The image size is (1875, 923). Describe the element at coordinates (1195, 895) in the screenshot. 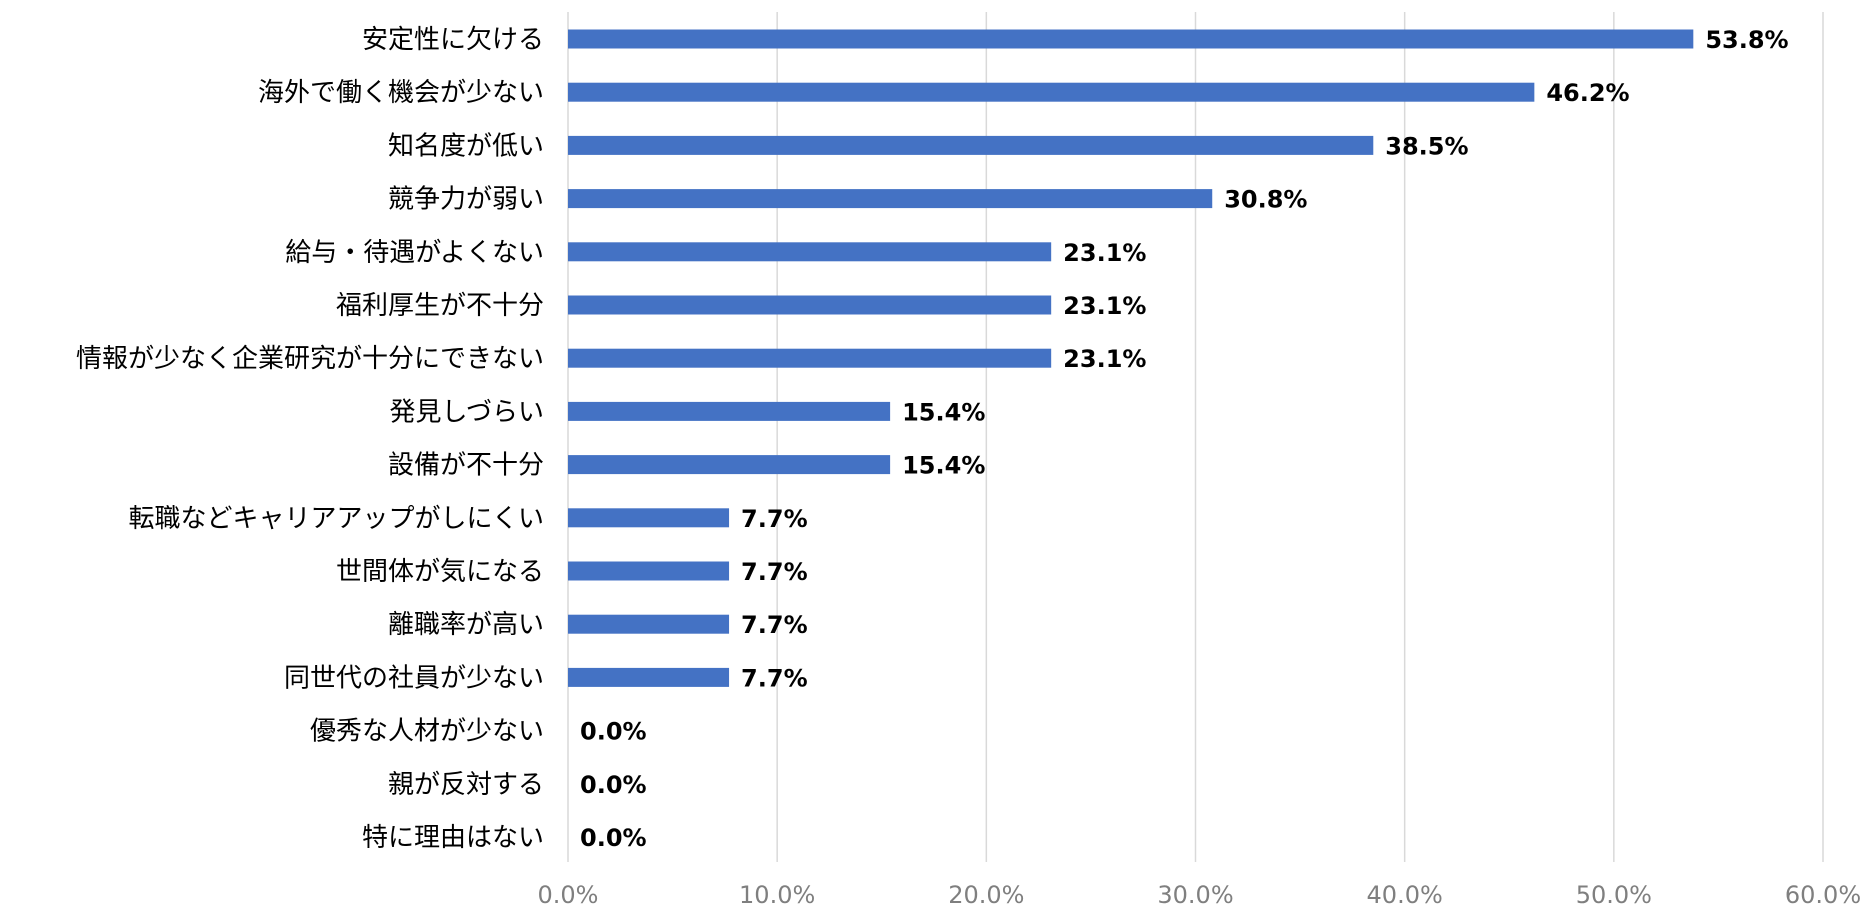

I see `x-tick-label: 30.0%` at that location.